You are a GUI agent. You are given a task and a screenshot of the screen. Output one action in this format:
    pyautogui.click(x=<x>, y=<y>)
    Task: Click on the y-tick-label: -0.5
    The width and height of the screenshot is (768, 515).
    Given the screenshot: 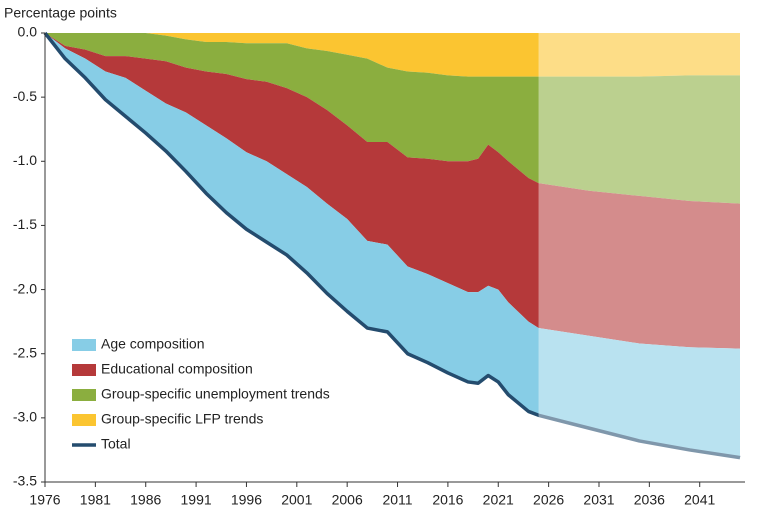 What is the action you would take?
    pyautogui.click(x=25, y=96)
    